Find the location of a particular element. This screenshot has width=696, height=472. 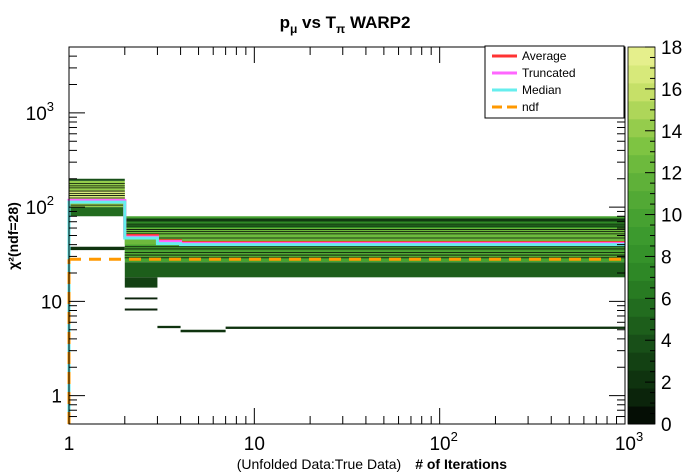

legend-label-average: Average is located at coordinates (544, 56).